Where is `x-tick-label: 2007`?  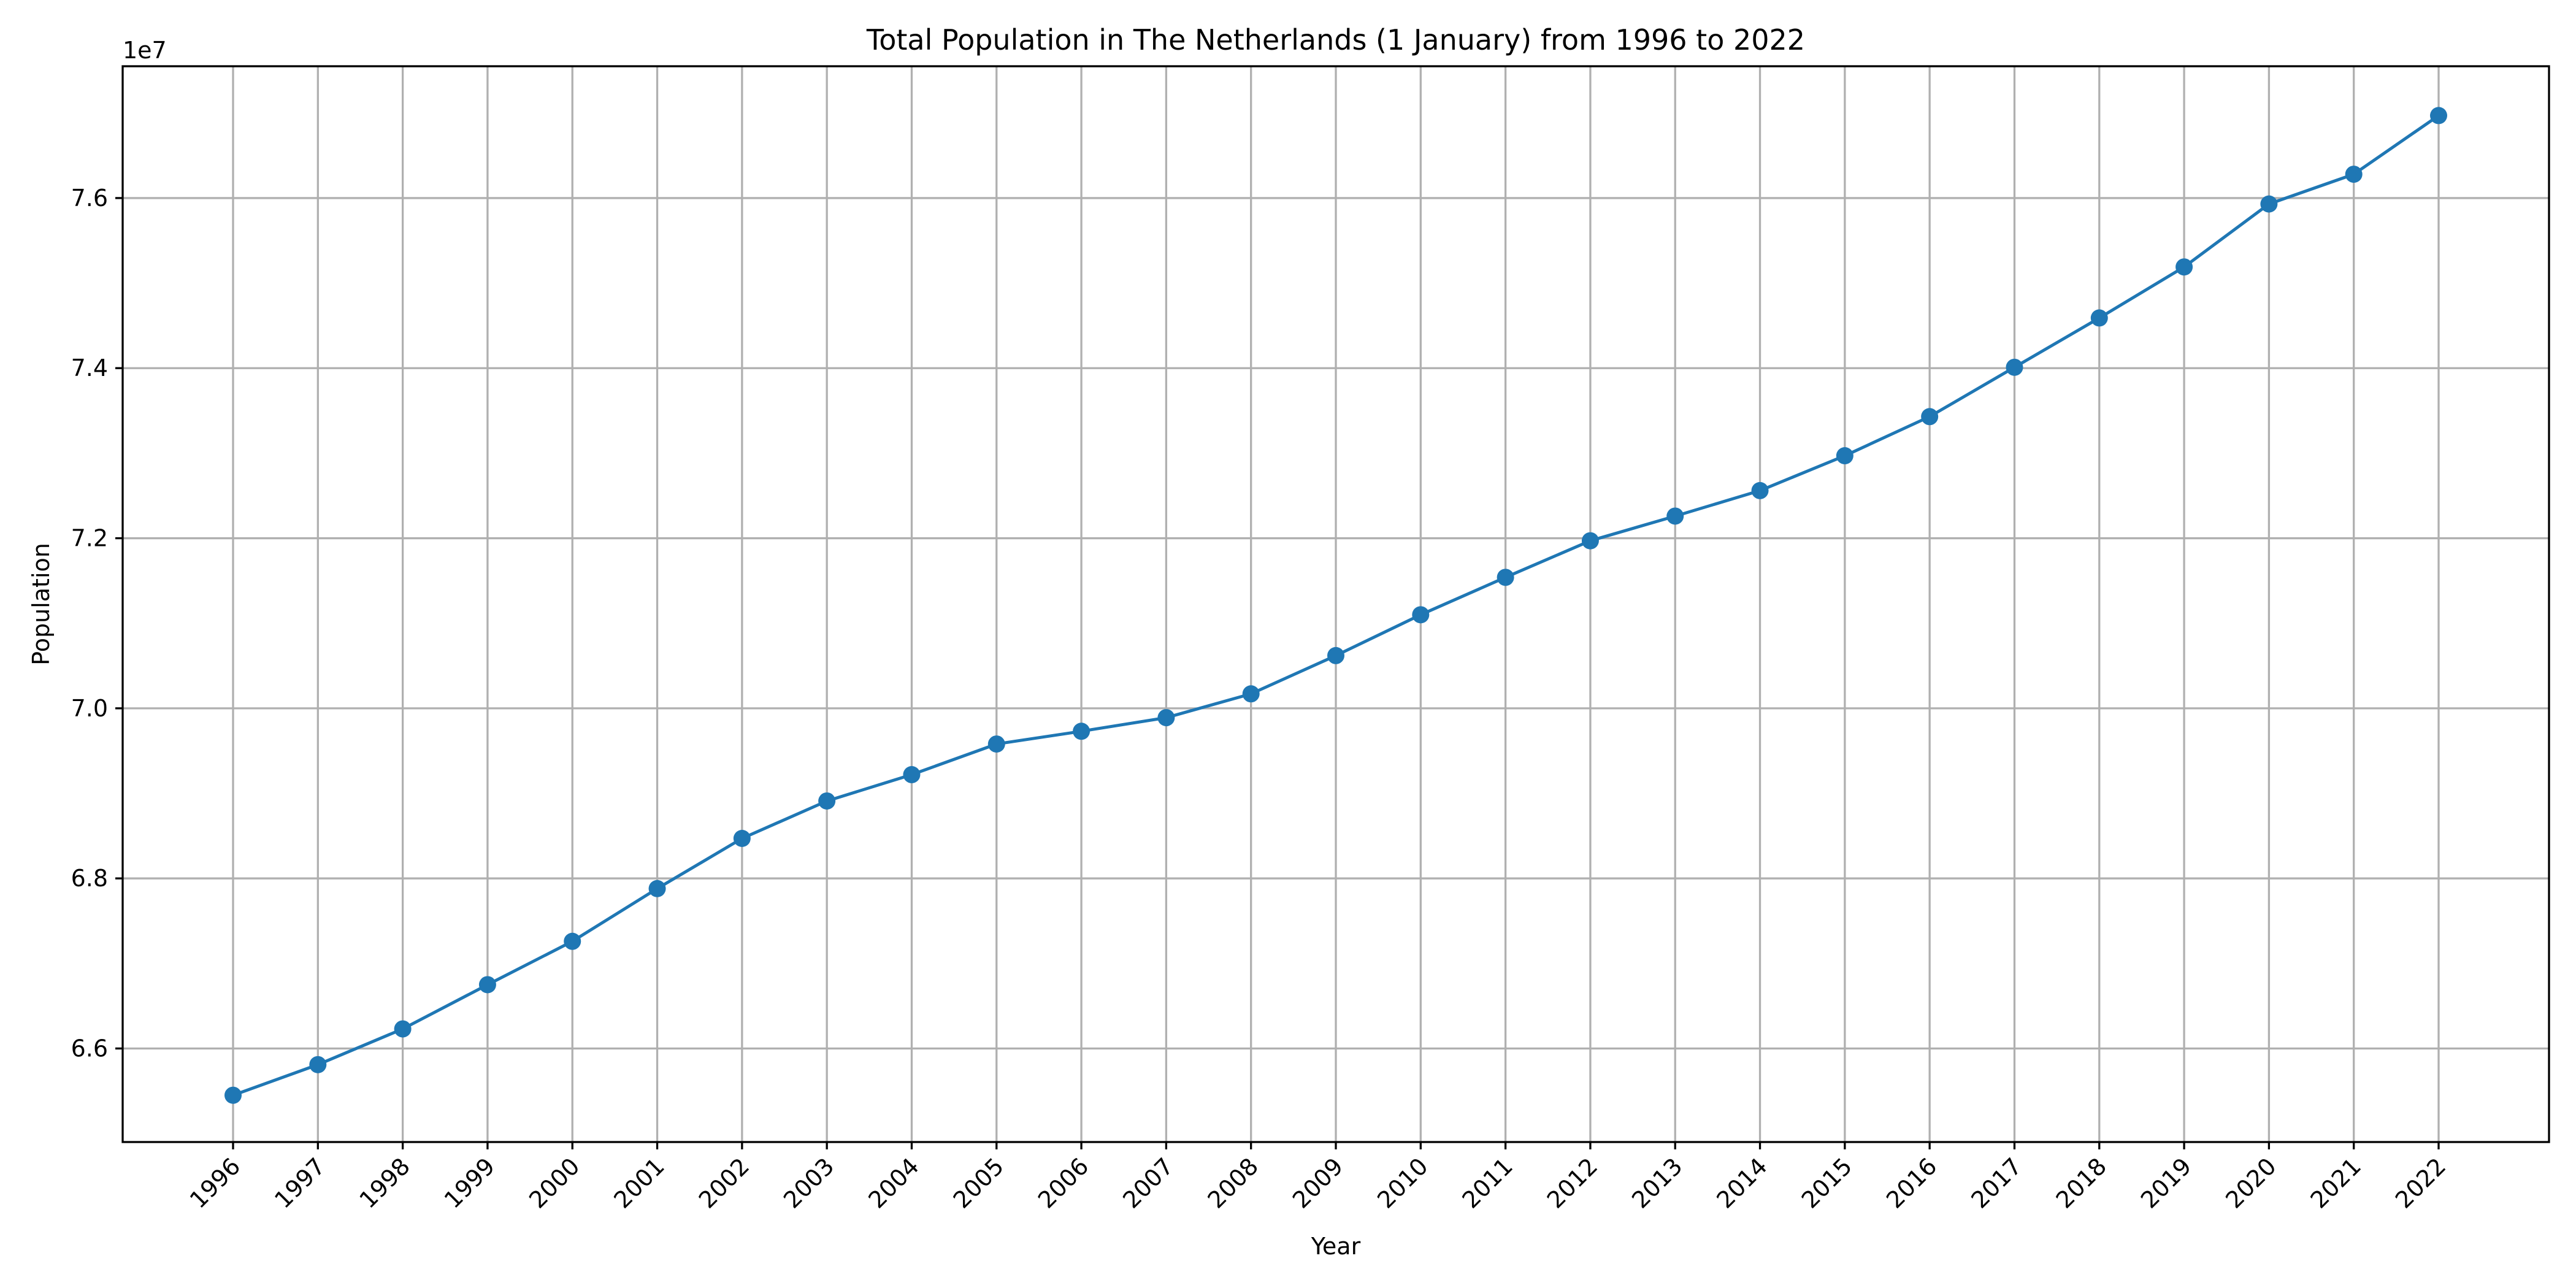 x-tick-label: 2007 is located at coordinates (1148, 1183).